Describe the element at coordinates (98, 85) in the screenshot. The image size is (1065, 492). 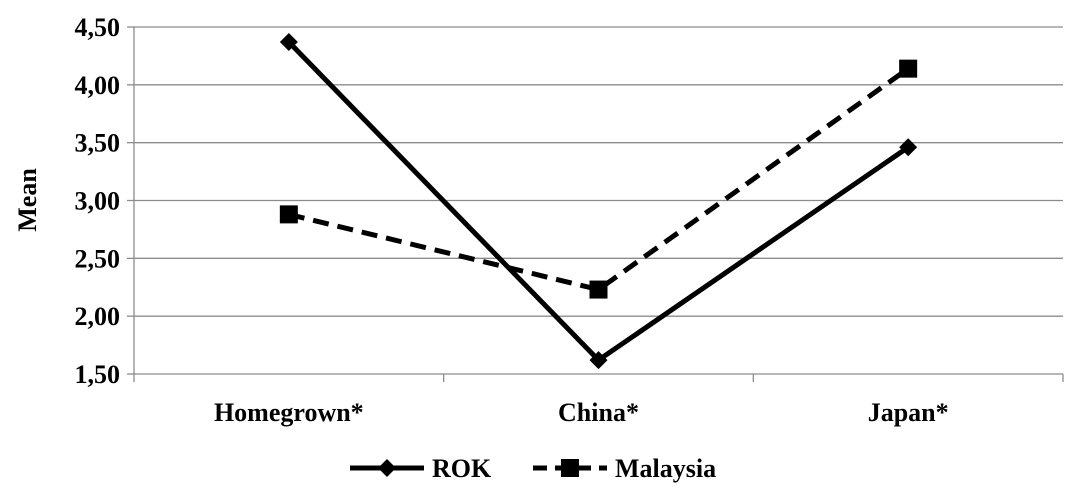
I see `y-tick-label: 4,00` at that location.